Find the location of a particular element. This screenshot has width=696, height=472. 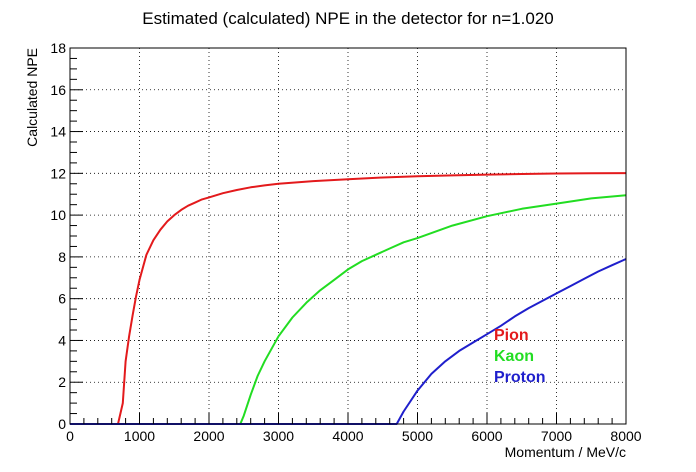

y-axis-label: Calculated NPE is located at coordinates (32, 97).